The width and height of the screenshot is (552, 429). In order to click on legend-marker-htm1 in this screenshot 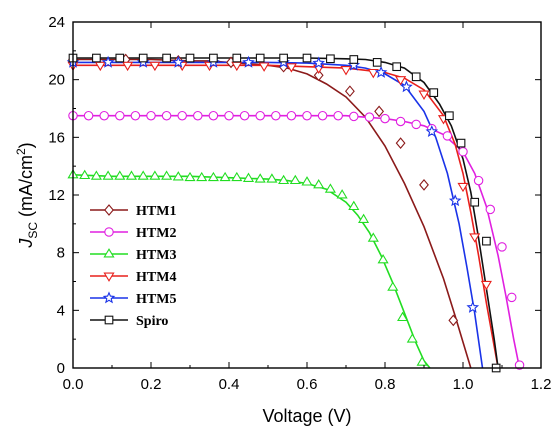, I will do `click(109, 210)`.